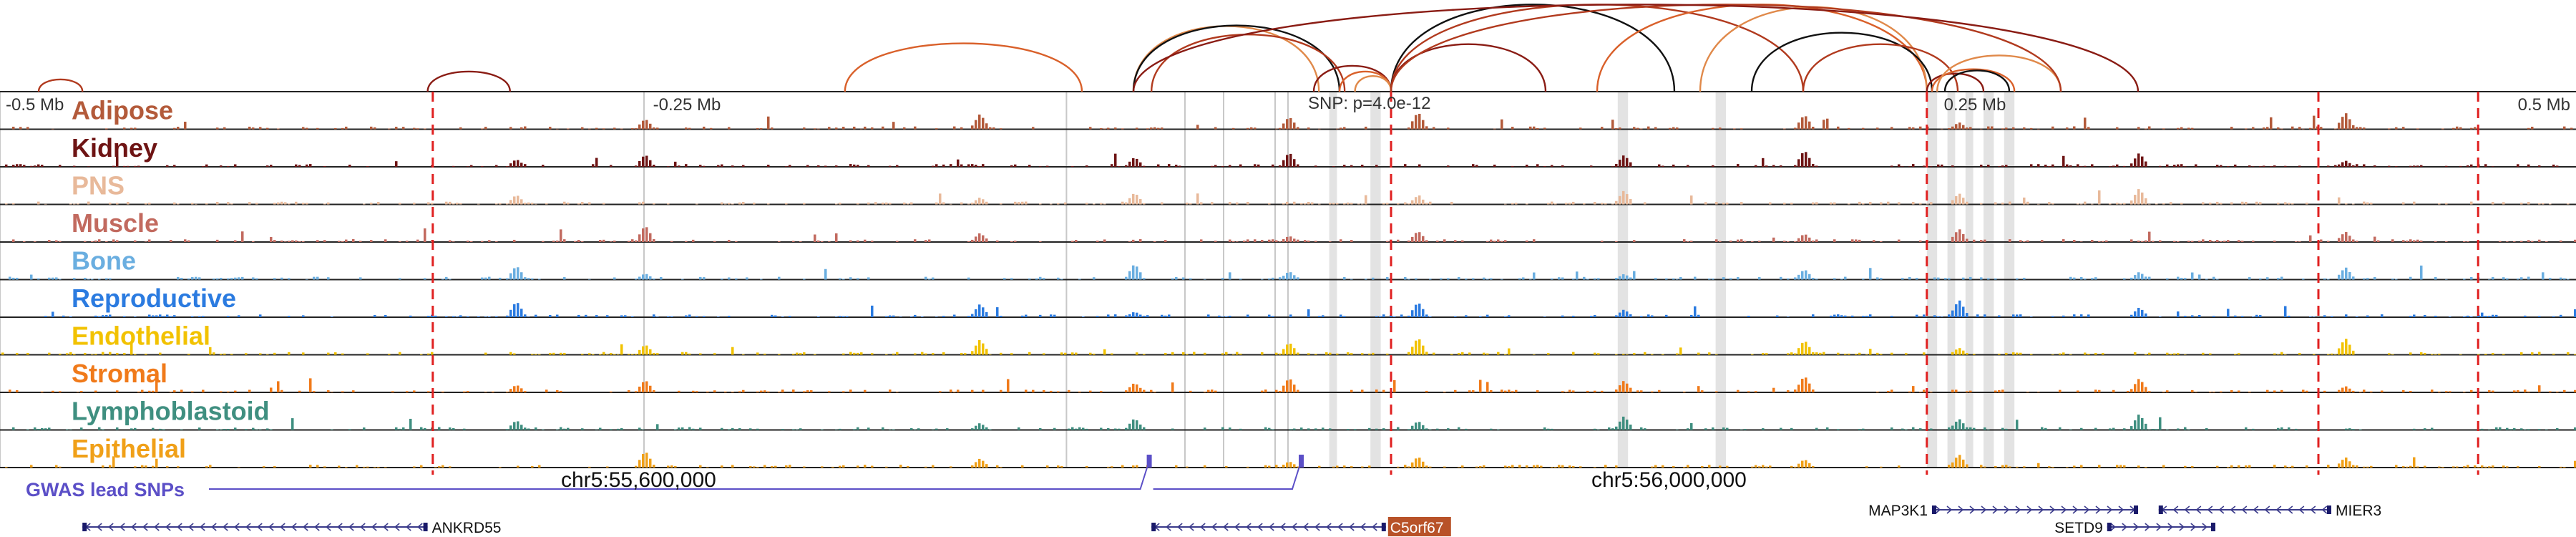 The width and height of the screenshot is (2576, 537). I want to click on gene-exon, so click(1383, 527).